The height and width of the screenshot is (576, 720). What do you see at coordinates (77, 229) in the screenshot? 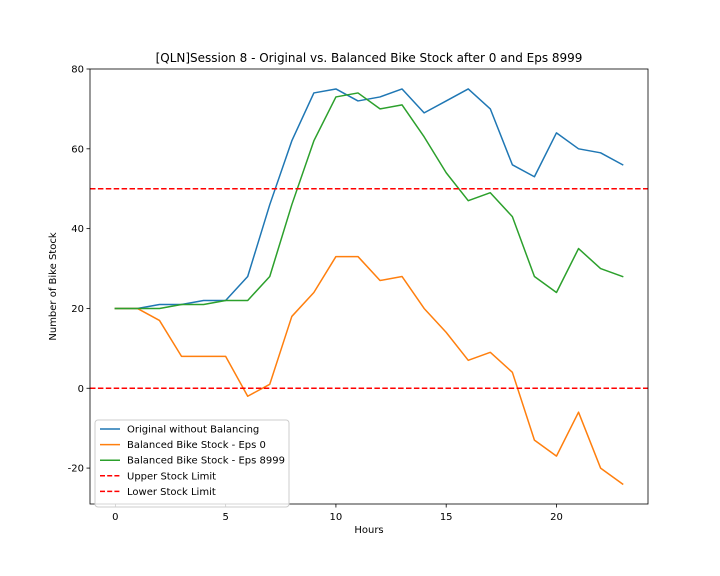
I see `y-tick-label: 40` at bounding box center [77, 229].